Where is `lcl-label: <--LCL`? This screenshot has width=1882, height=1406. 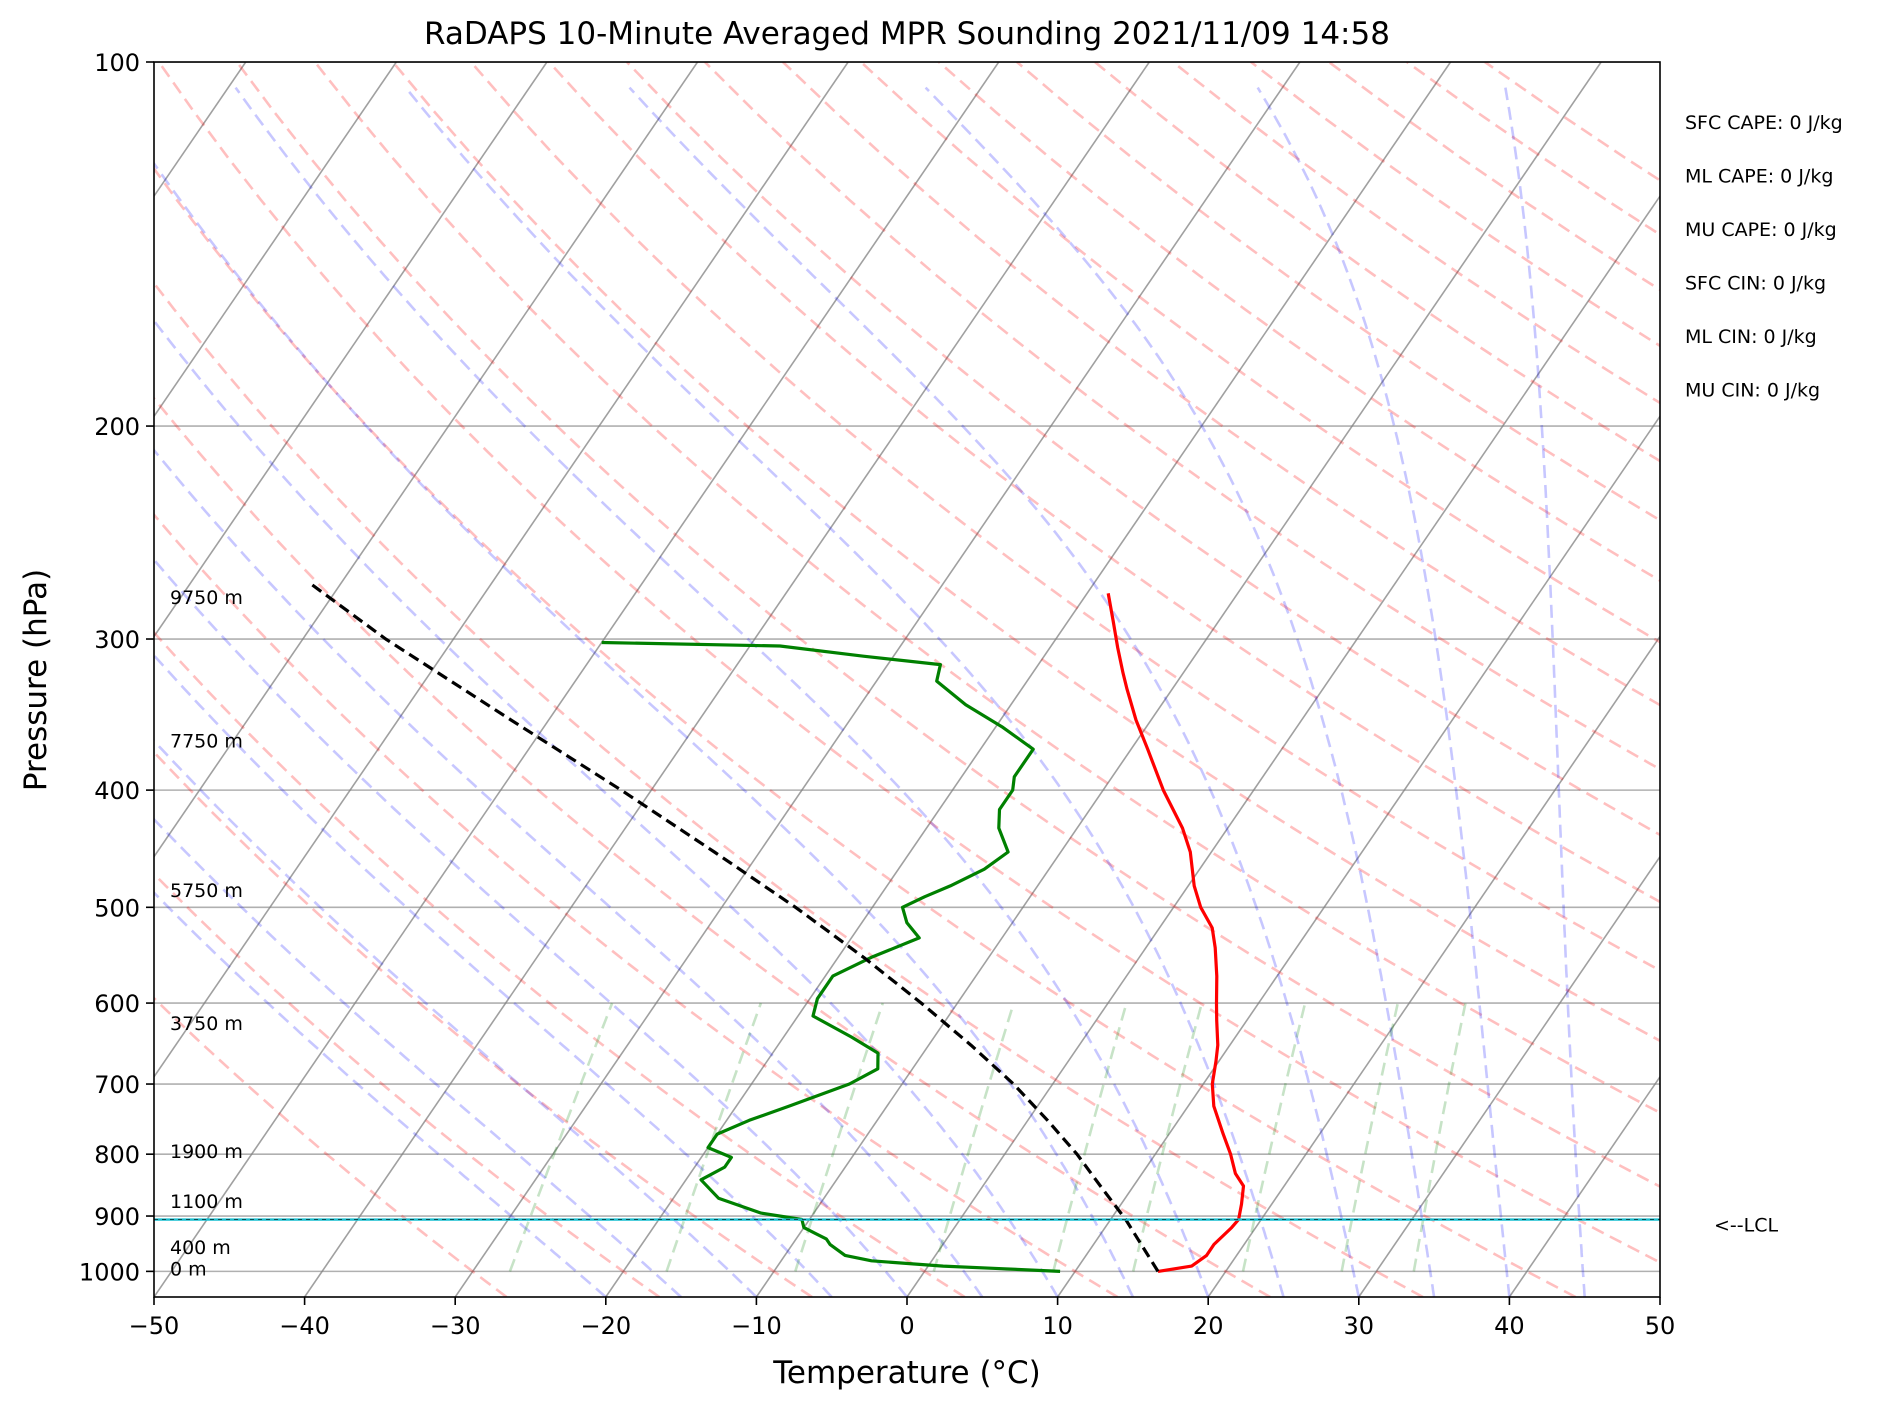 lcl-label: <--LCL is located at coordinates (1746, 1226).